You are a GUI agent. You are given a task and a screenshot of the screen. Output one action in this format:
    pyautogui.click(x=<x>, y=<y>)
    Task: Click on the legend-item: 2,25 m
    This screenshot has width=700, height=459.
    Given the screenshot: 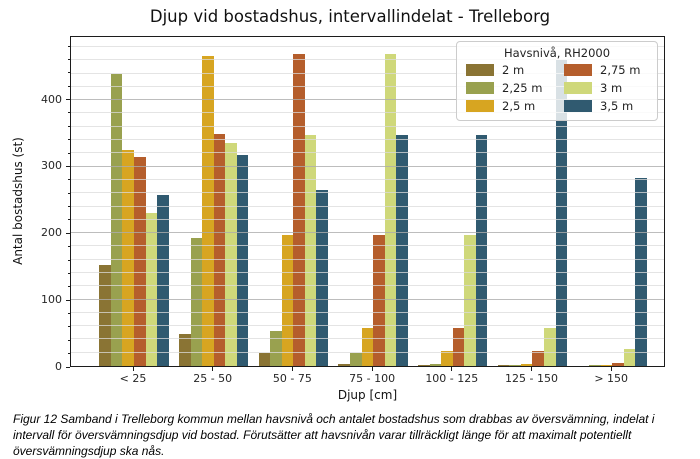 What is the action you would take?
    pyautogui.click(x=508, y=88)
    